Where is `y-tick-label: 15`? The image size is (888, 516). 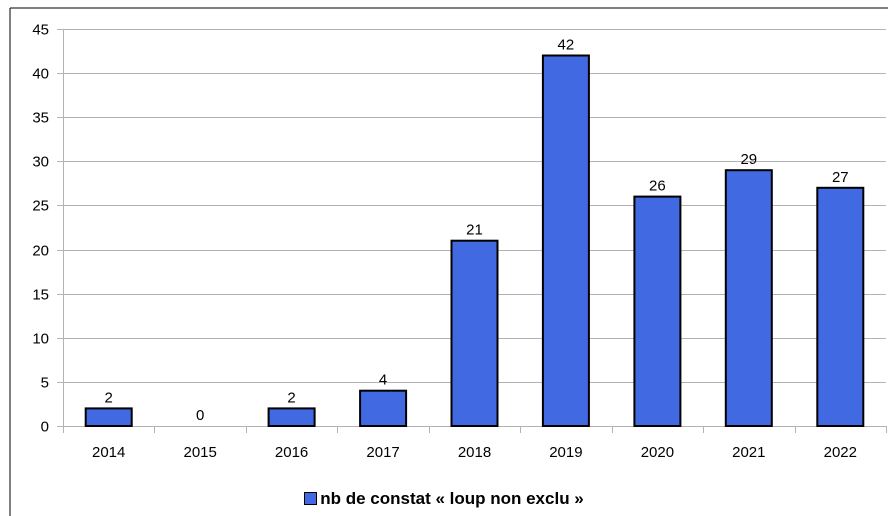
y-tick-label: 15 is located at coordinates (40, 295).